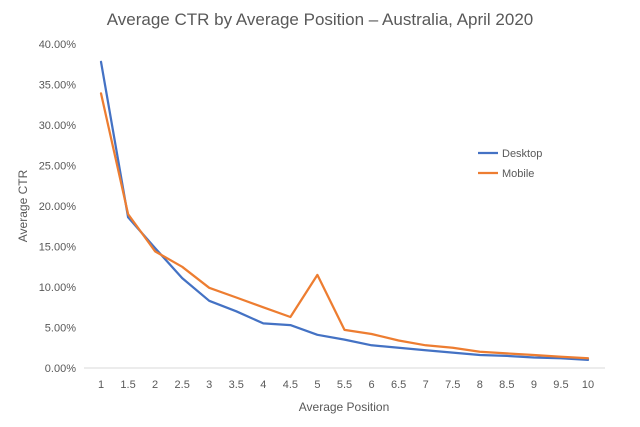  Describe the element at coordinates (560, 385) in the screenshot. I see `x-tick-label: 9.5` at that location.